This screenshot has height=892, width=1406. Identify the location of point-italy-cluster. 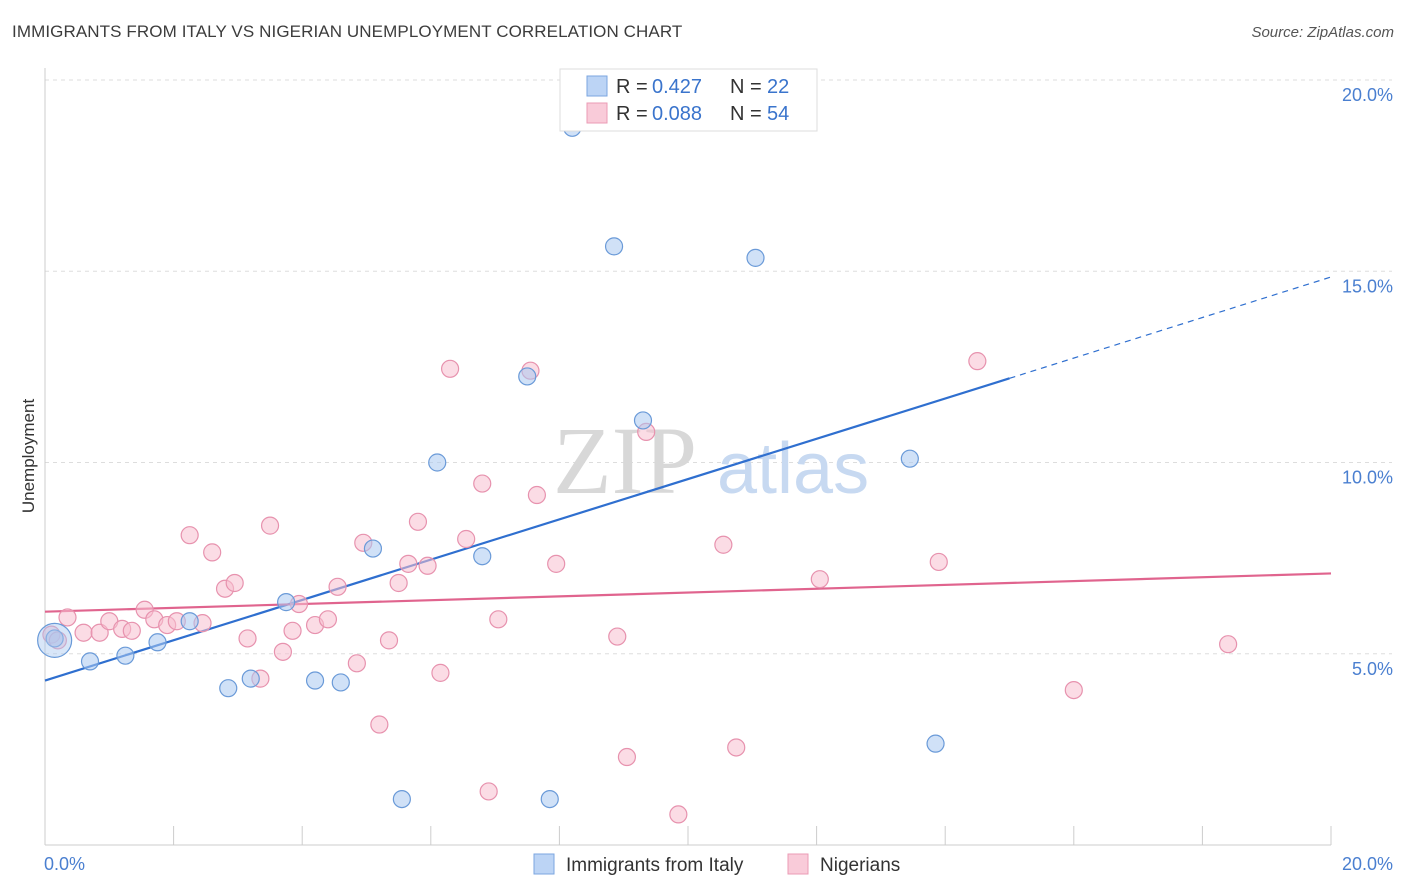
(55, 640).